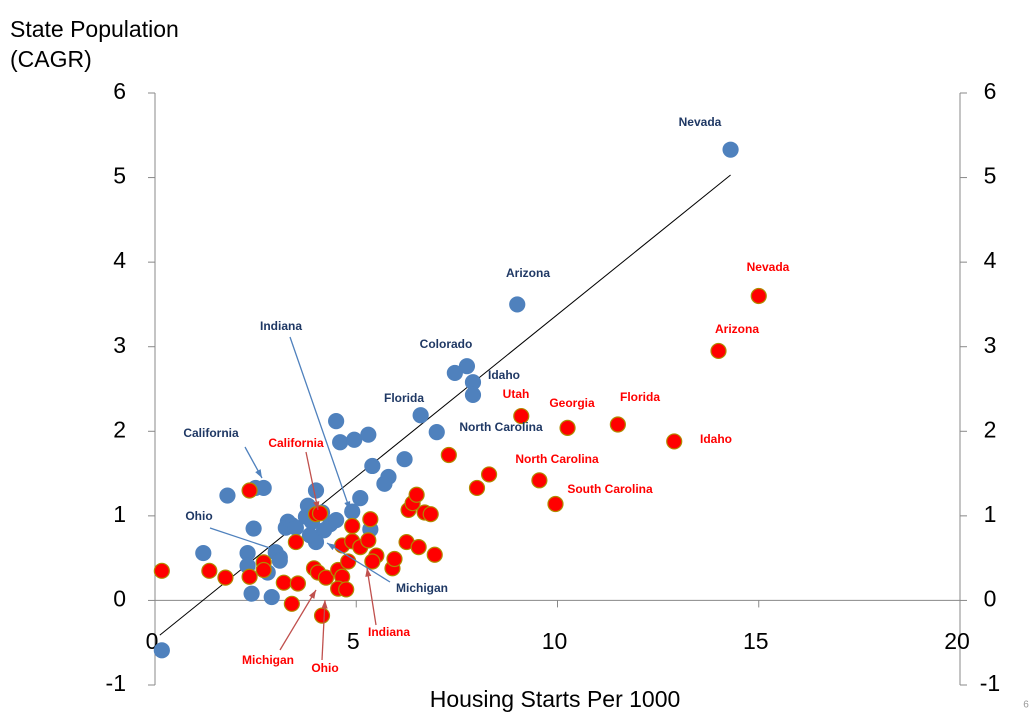  What do you see at coordinates (990, 429) in the screenshot?
I see `y2-tick-label: 2` at bounding box center [990, 429].